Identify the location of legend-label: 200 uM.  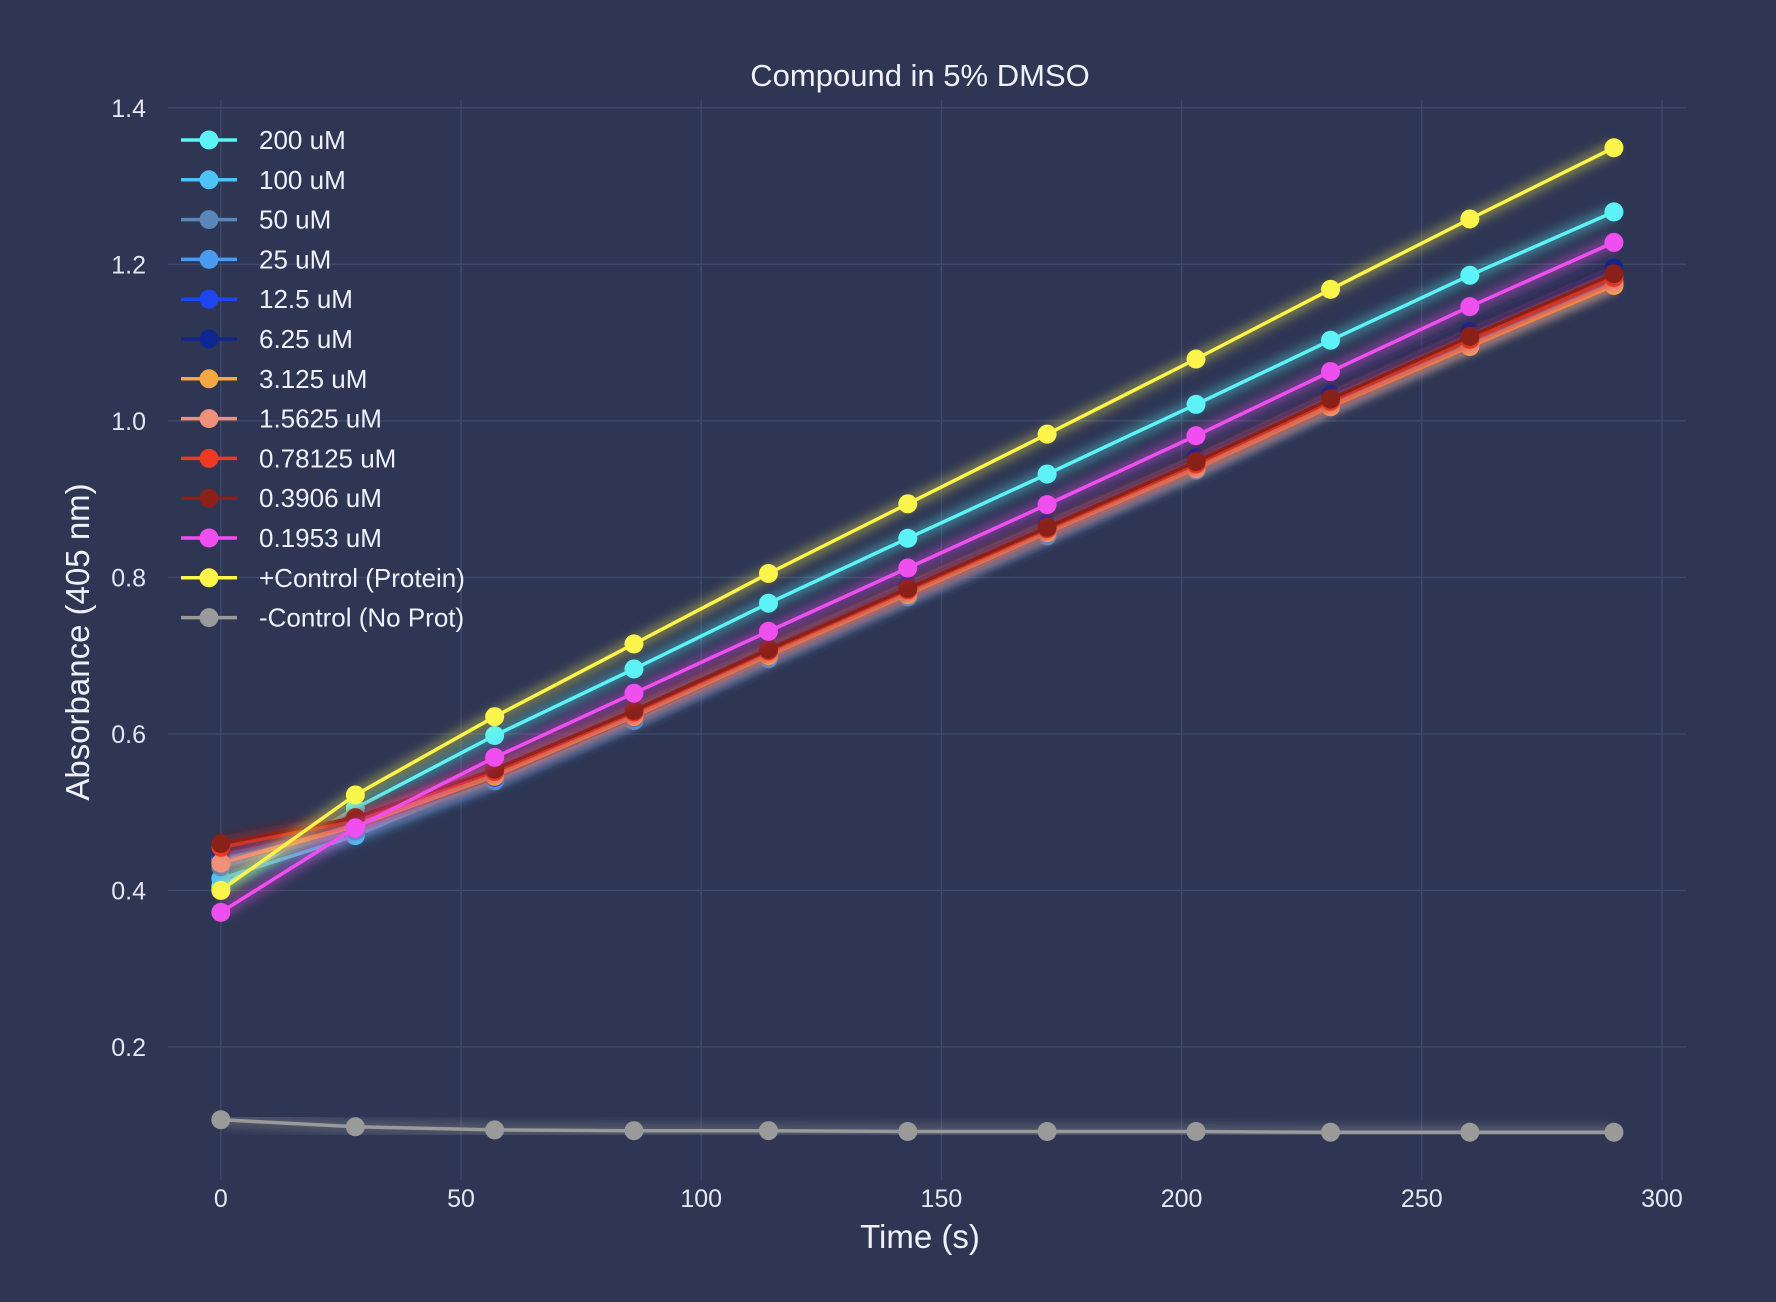
(302, 140).